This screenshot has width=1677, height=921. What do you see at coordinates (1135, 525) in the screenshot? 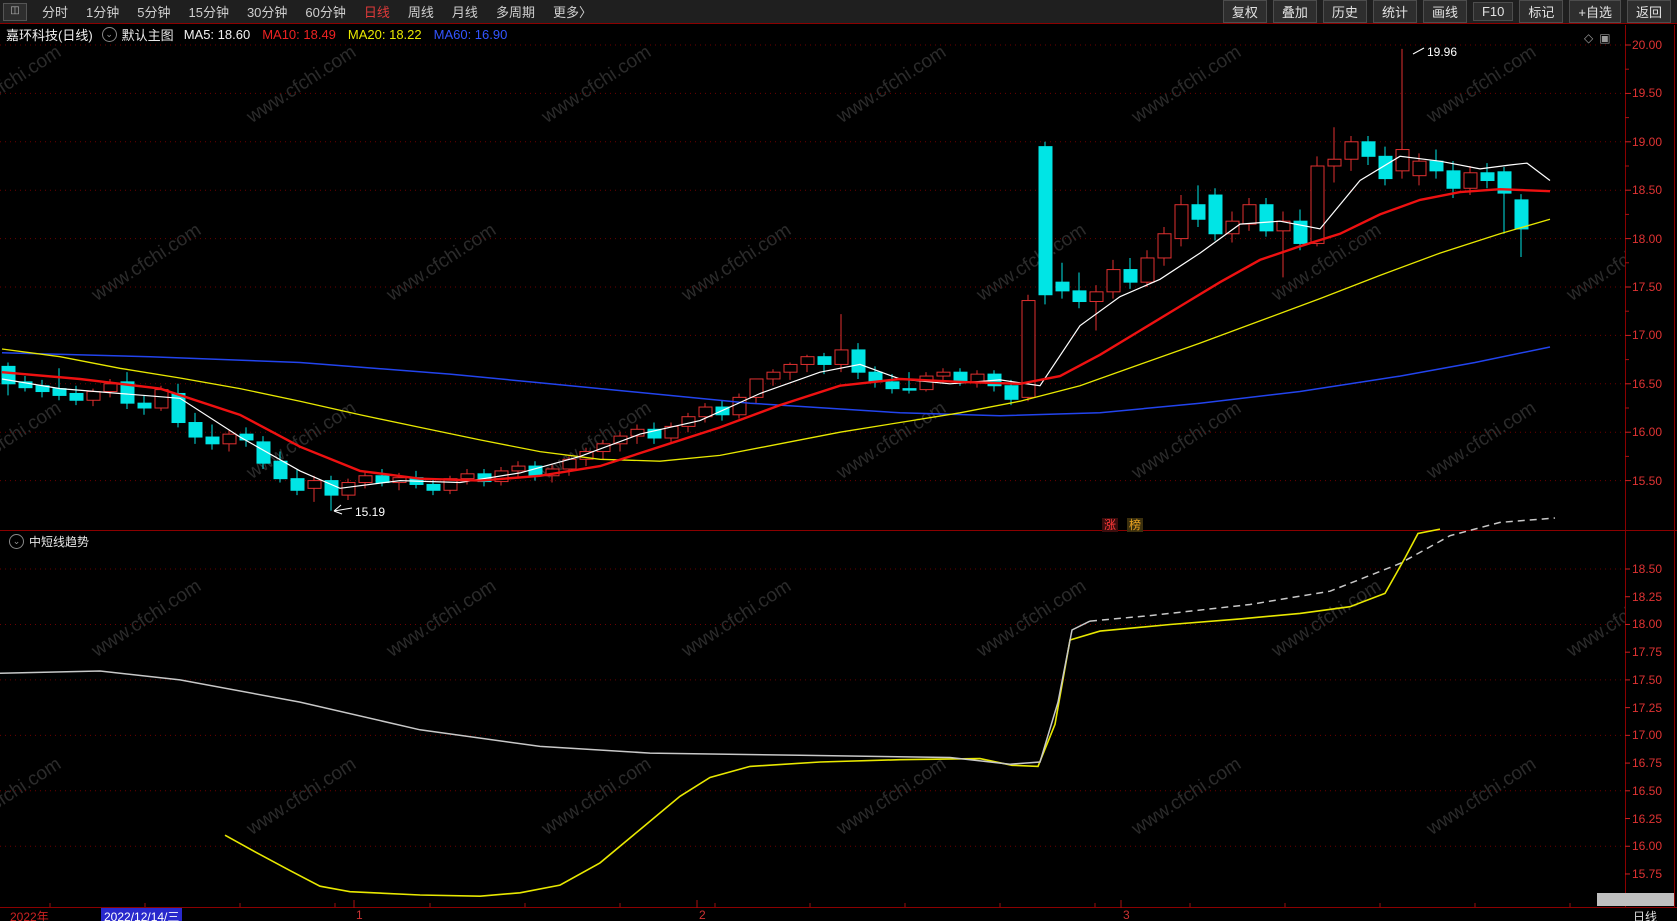
I see `rank-board-badge: 榜` at bounding box center [1135, 525].